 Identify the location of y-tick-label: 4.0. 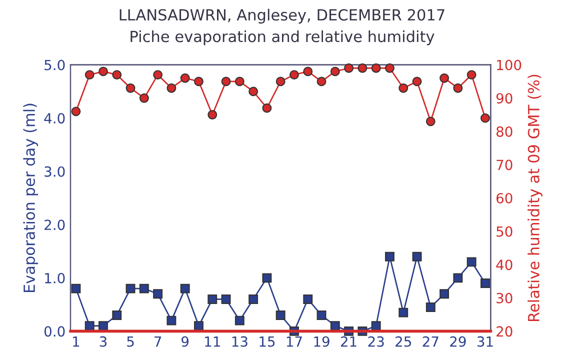
(54, 118).